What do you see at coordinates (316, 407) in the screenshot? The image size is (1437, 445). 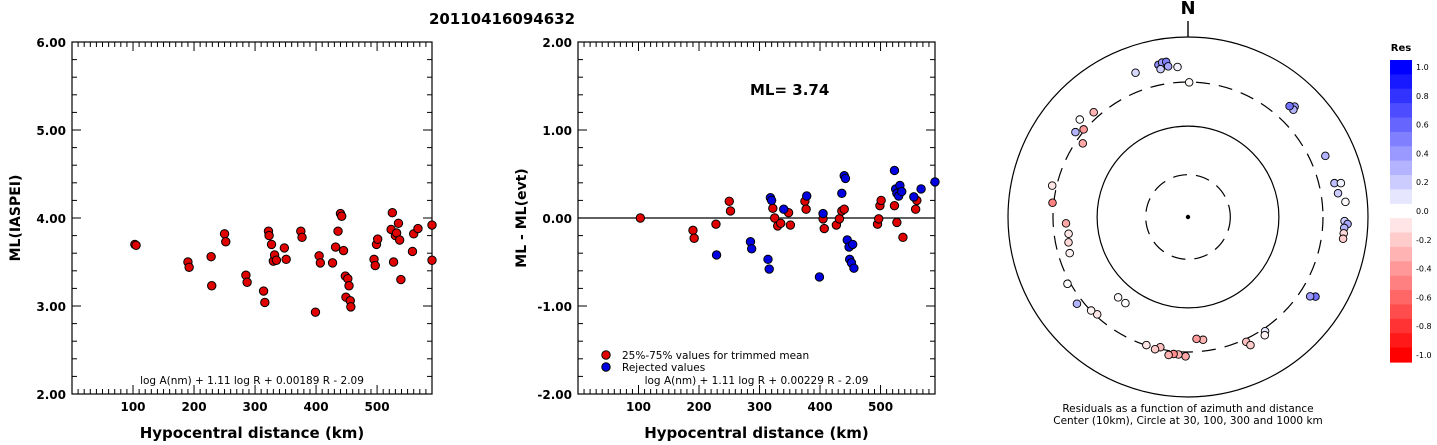 I see `x-tick-label: 400` at bounding box center [316, 407].